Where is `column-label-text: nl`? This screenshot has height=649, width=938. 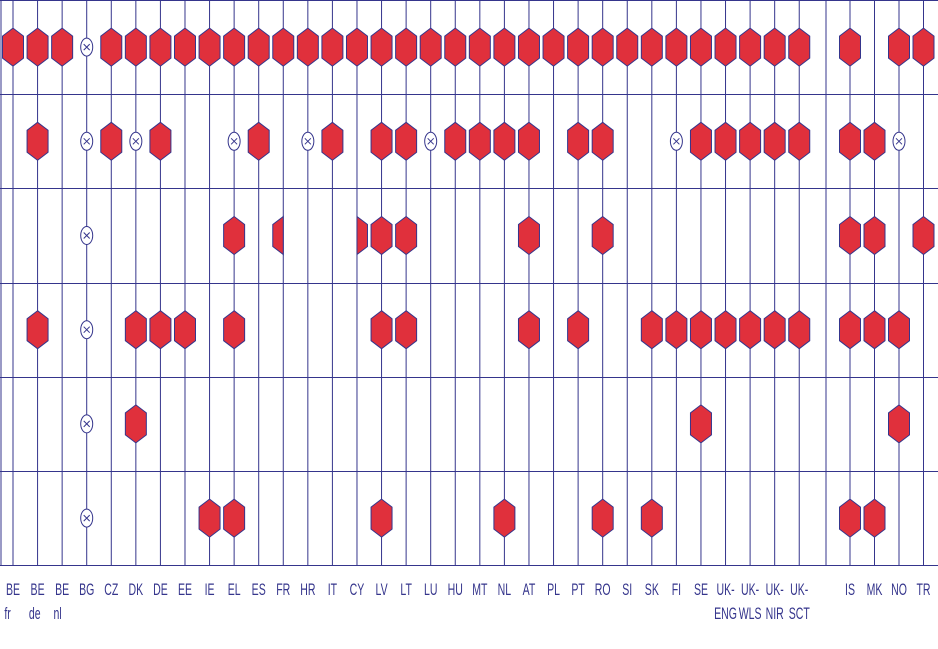
column-label-text: nl is located at coordinates (57, 613).